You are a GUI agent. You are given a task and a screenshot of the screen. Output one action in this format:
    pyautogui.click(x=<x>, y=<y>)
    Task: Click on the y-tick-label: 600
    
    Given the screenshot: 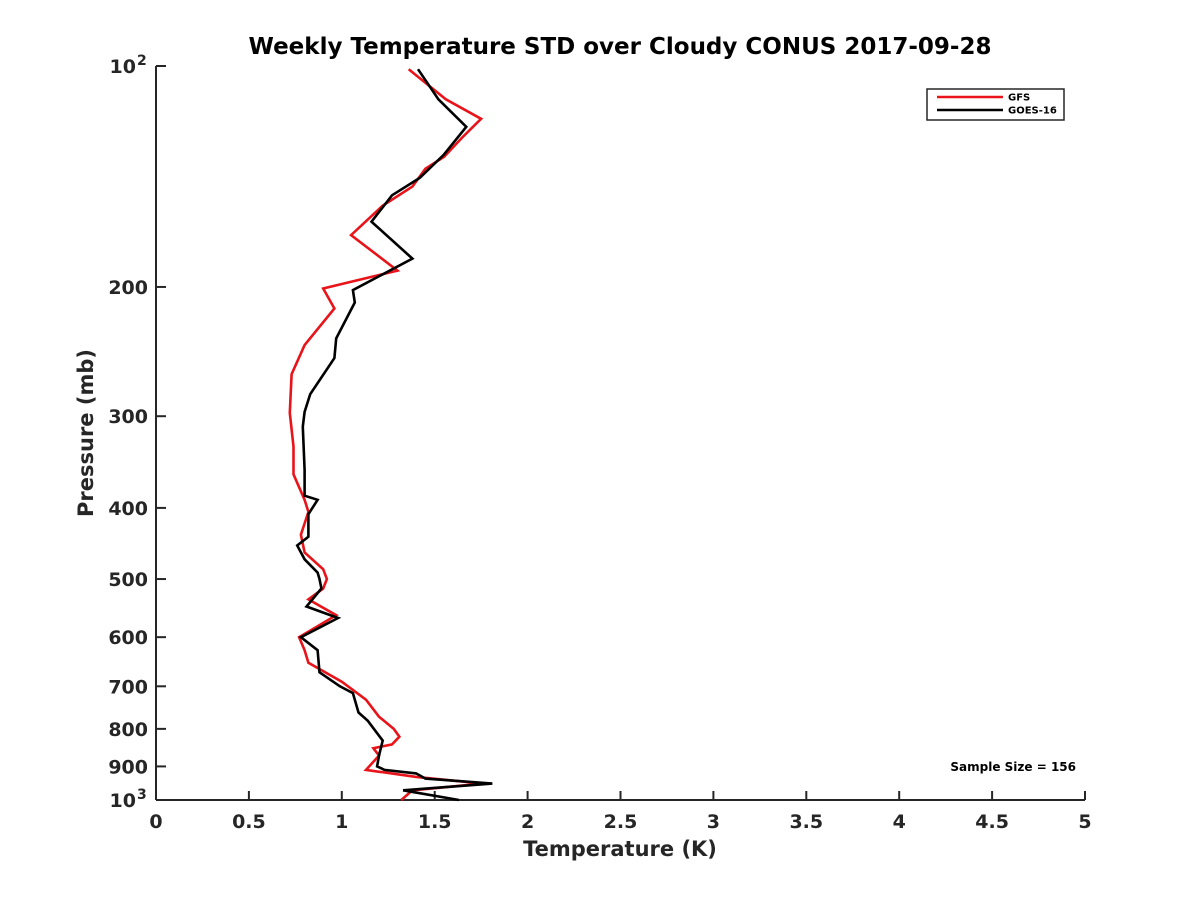 What is the action you would take?
    pyautogui.click(x=128, y=638)
    